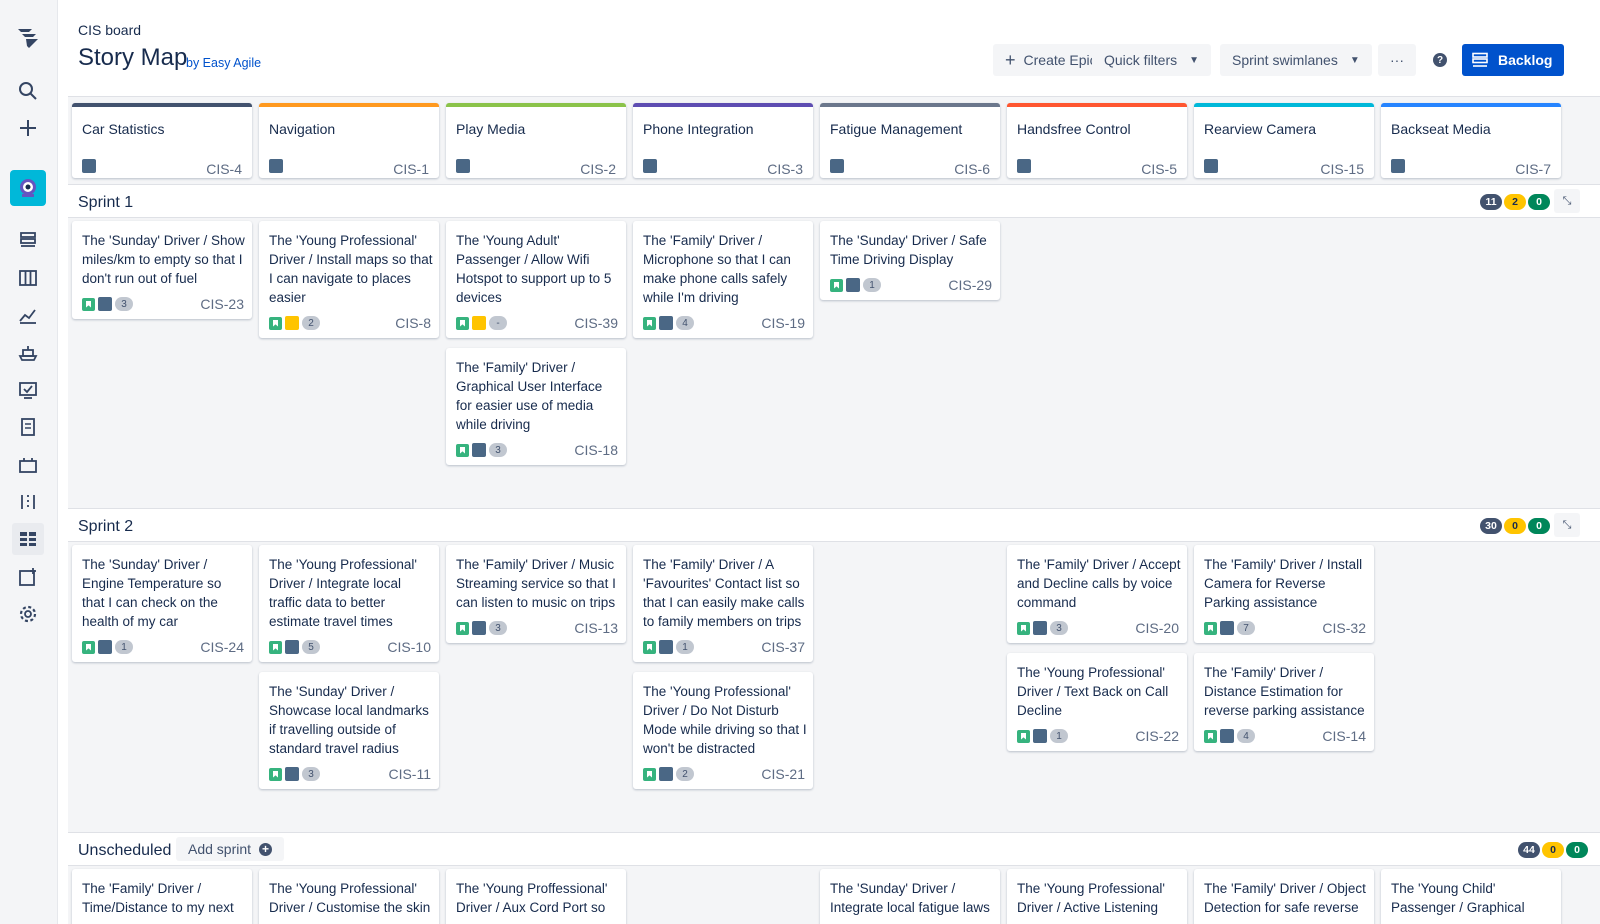  What do you see at coordinates (409, 774) in the screenshot?
I see `card-key: CIS-11` at bounding box center [409, 774].